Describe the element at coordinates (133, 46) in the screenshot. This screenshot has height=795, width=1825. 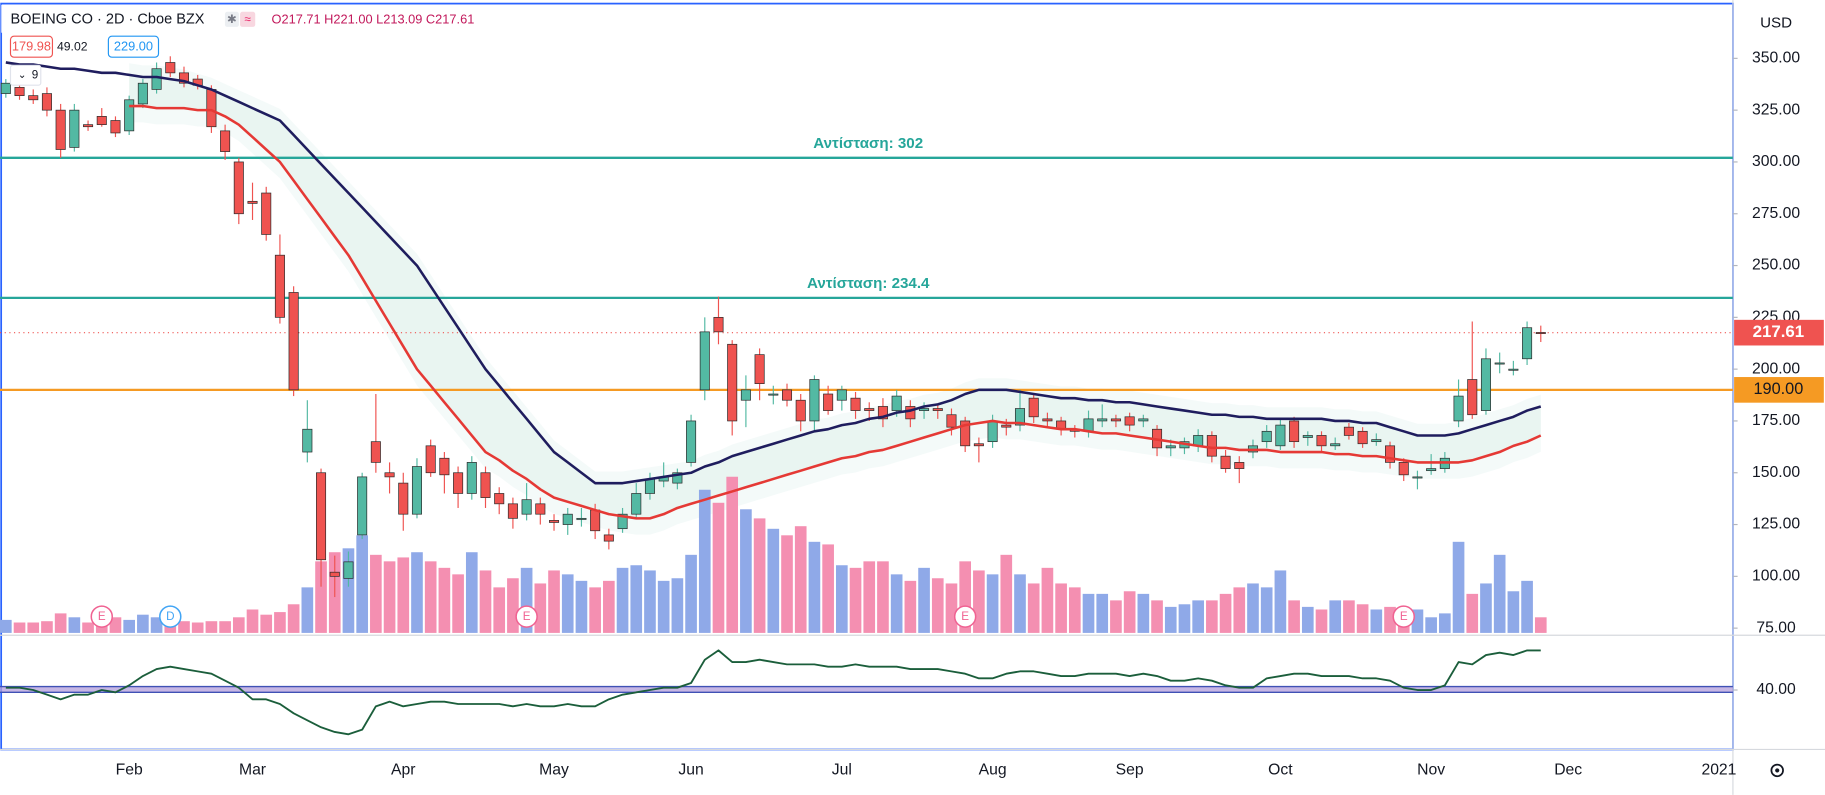
I see `ask-box` at that location.